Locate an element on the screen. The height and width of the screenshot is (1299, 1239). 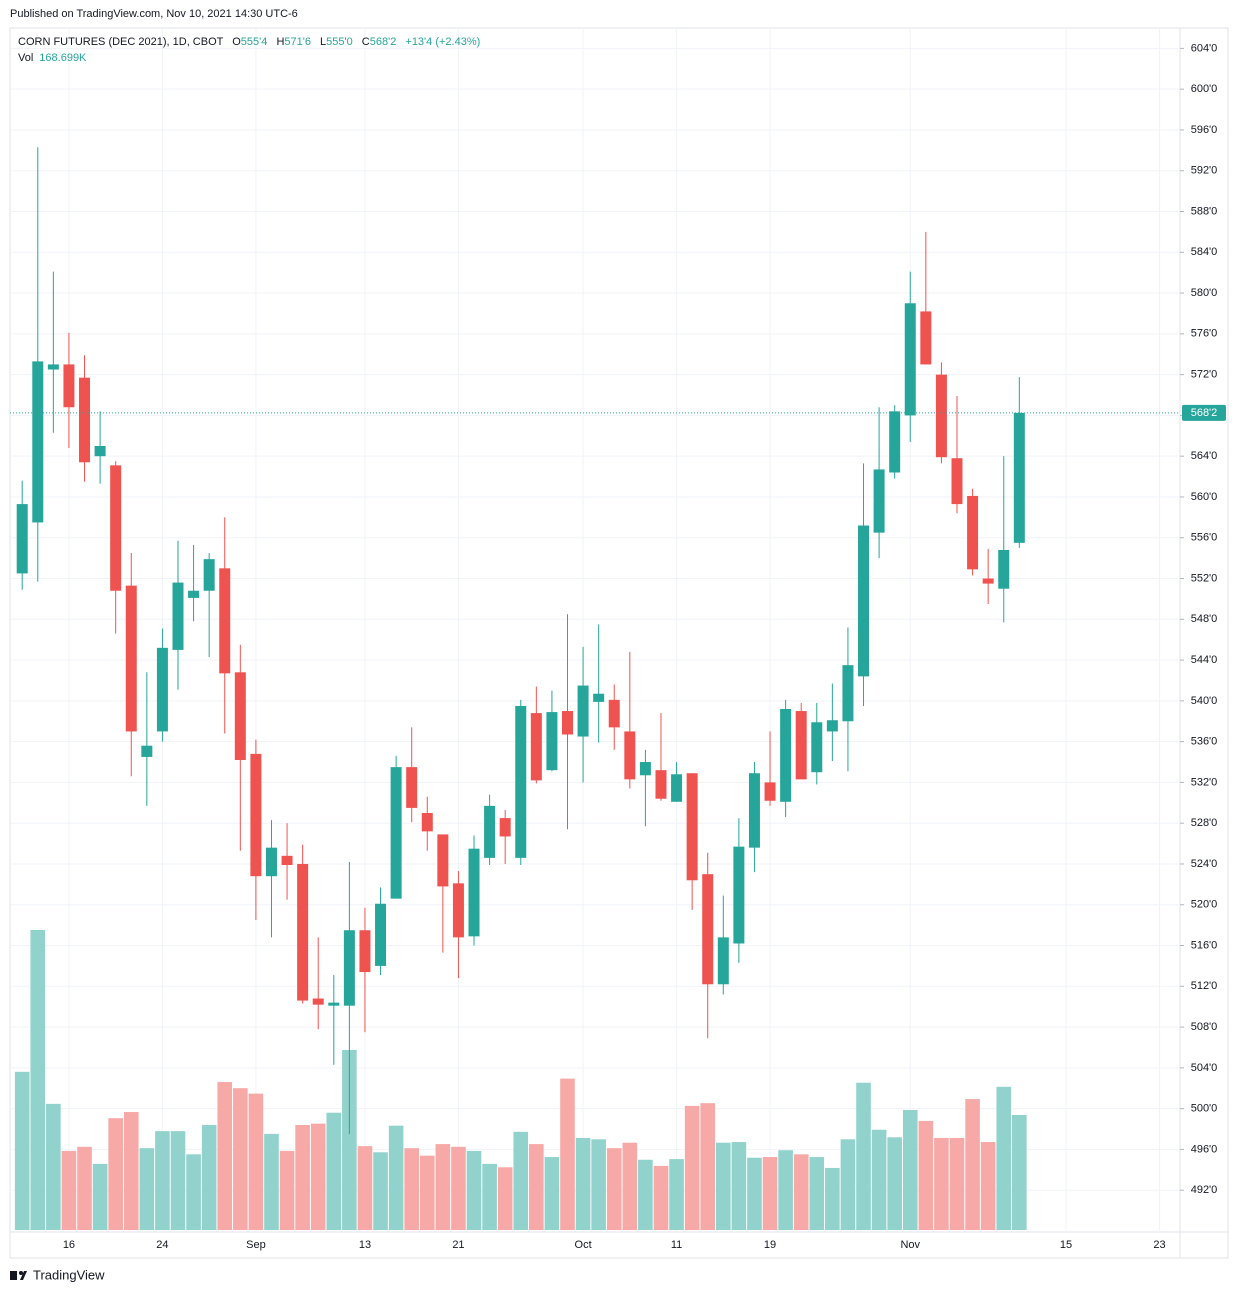
y-tick-label: 512'0 is located at coordinates (1204, 986).